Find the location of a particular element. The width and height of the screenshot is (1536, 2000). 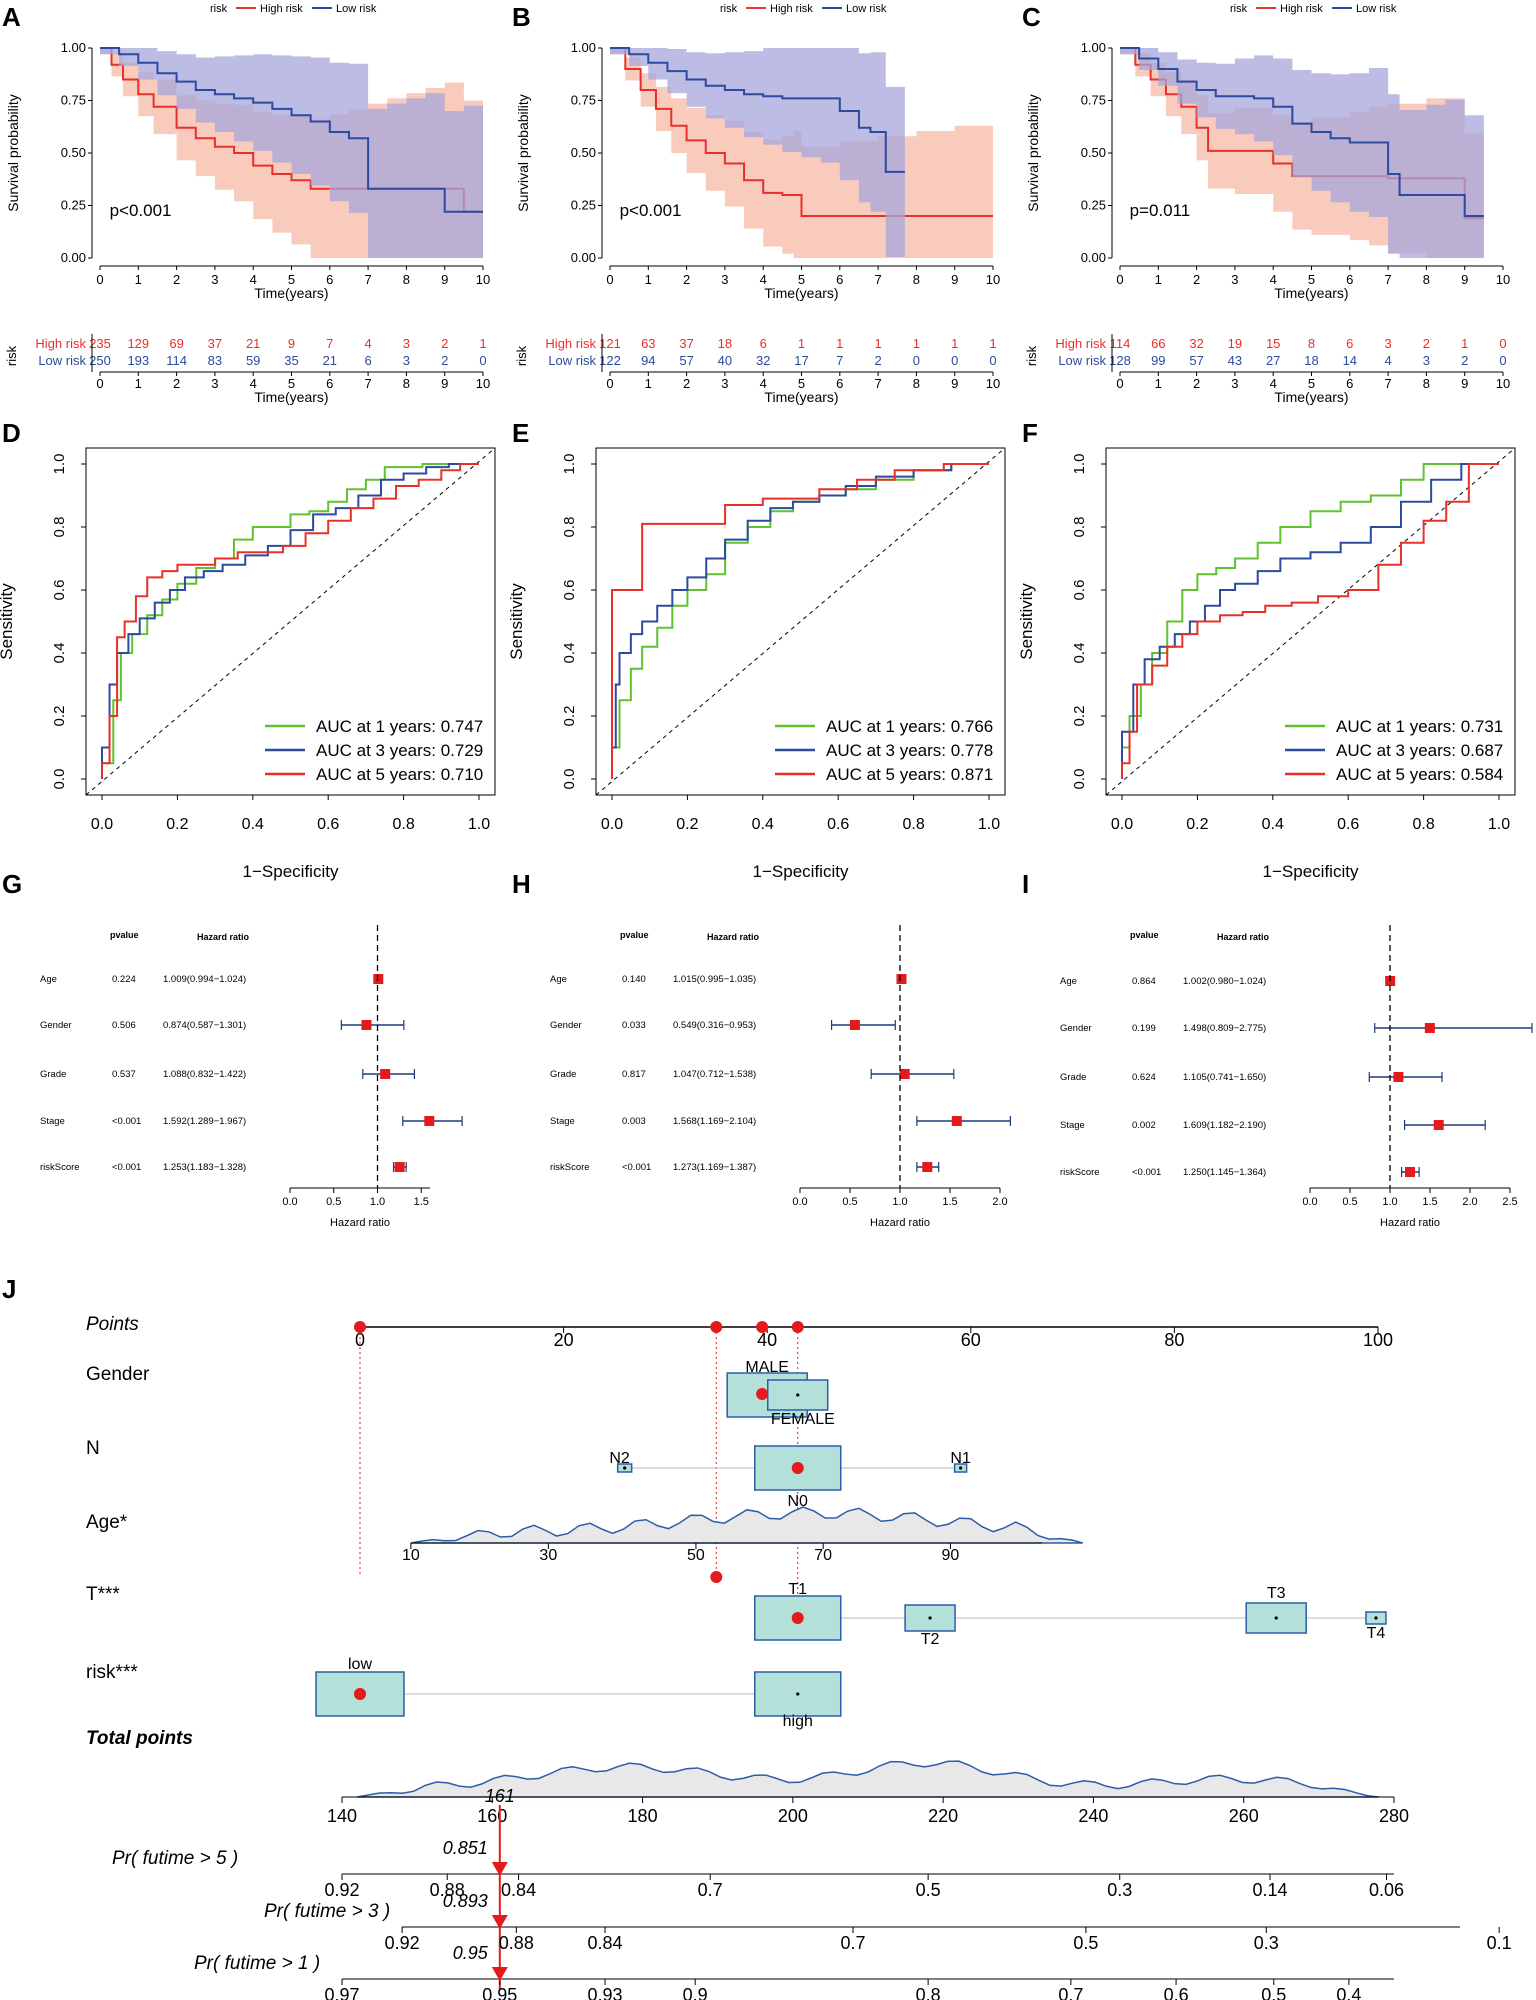

row-variable: Stage is located at coordinates (52, 1121).